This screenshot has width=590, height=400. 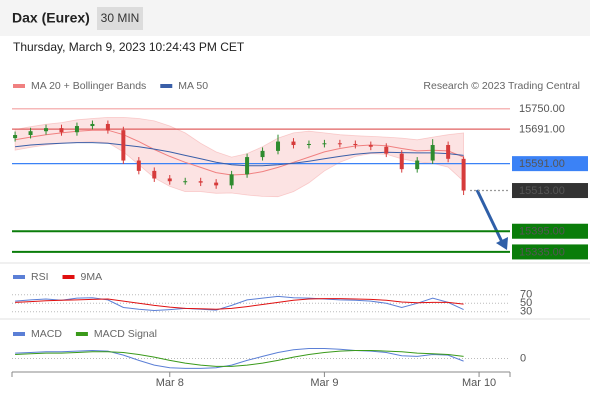 What do you see at coordinates (88, 86) in the screenshot?
I see `legend-label: MA 20 + Bollinger Bands` at bounding box center [88, 86].